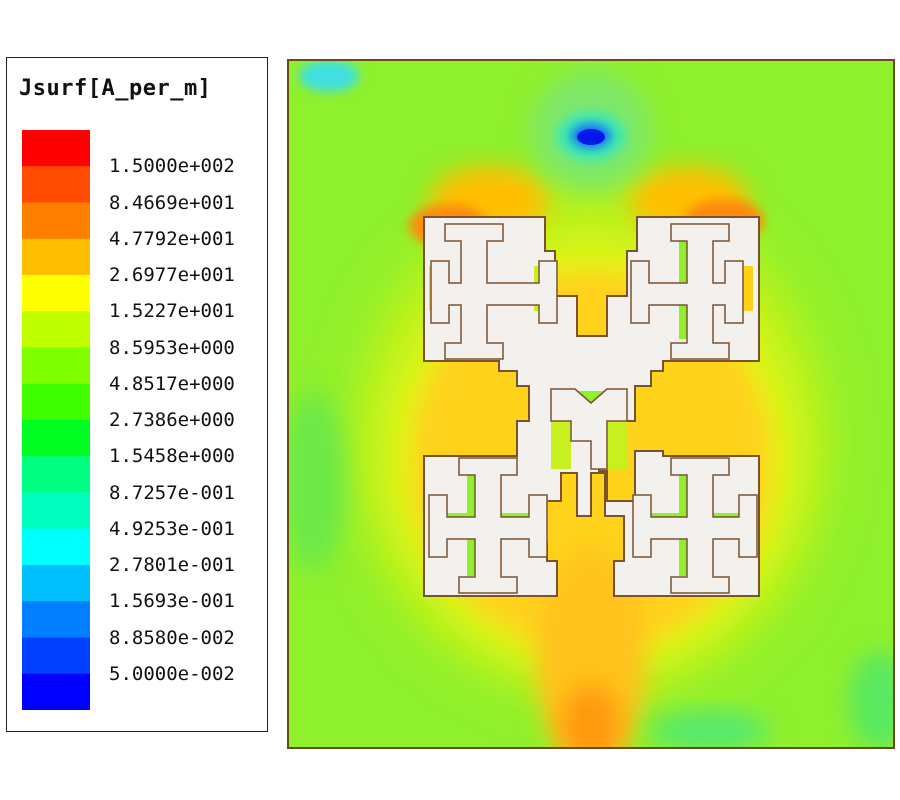 The height and width of the screenshot is (800, 900). What do you see at coordinates (172, 166) in the screenshot?
I see `legend-tick-label: 1.5000e+002` at bounding box center [172, 166].